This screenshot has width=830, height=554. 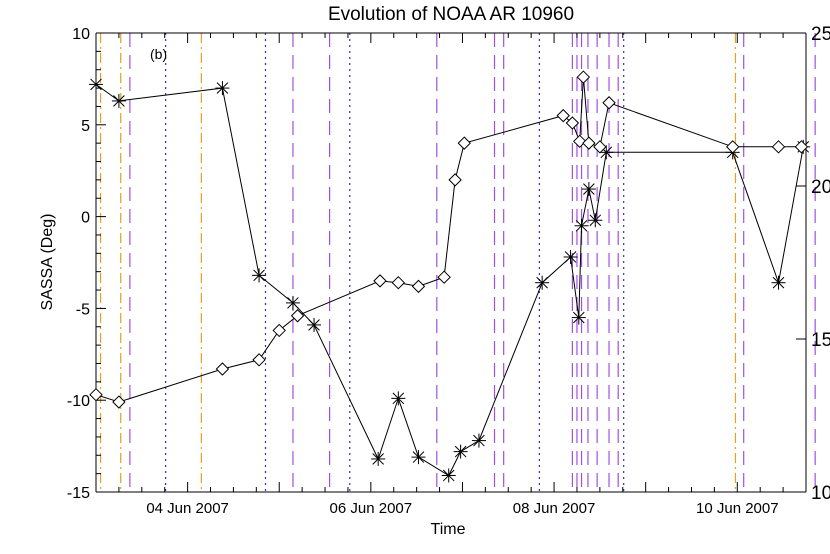 I want to click on y2-tick-label: 15, so click(x=820, y=340).